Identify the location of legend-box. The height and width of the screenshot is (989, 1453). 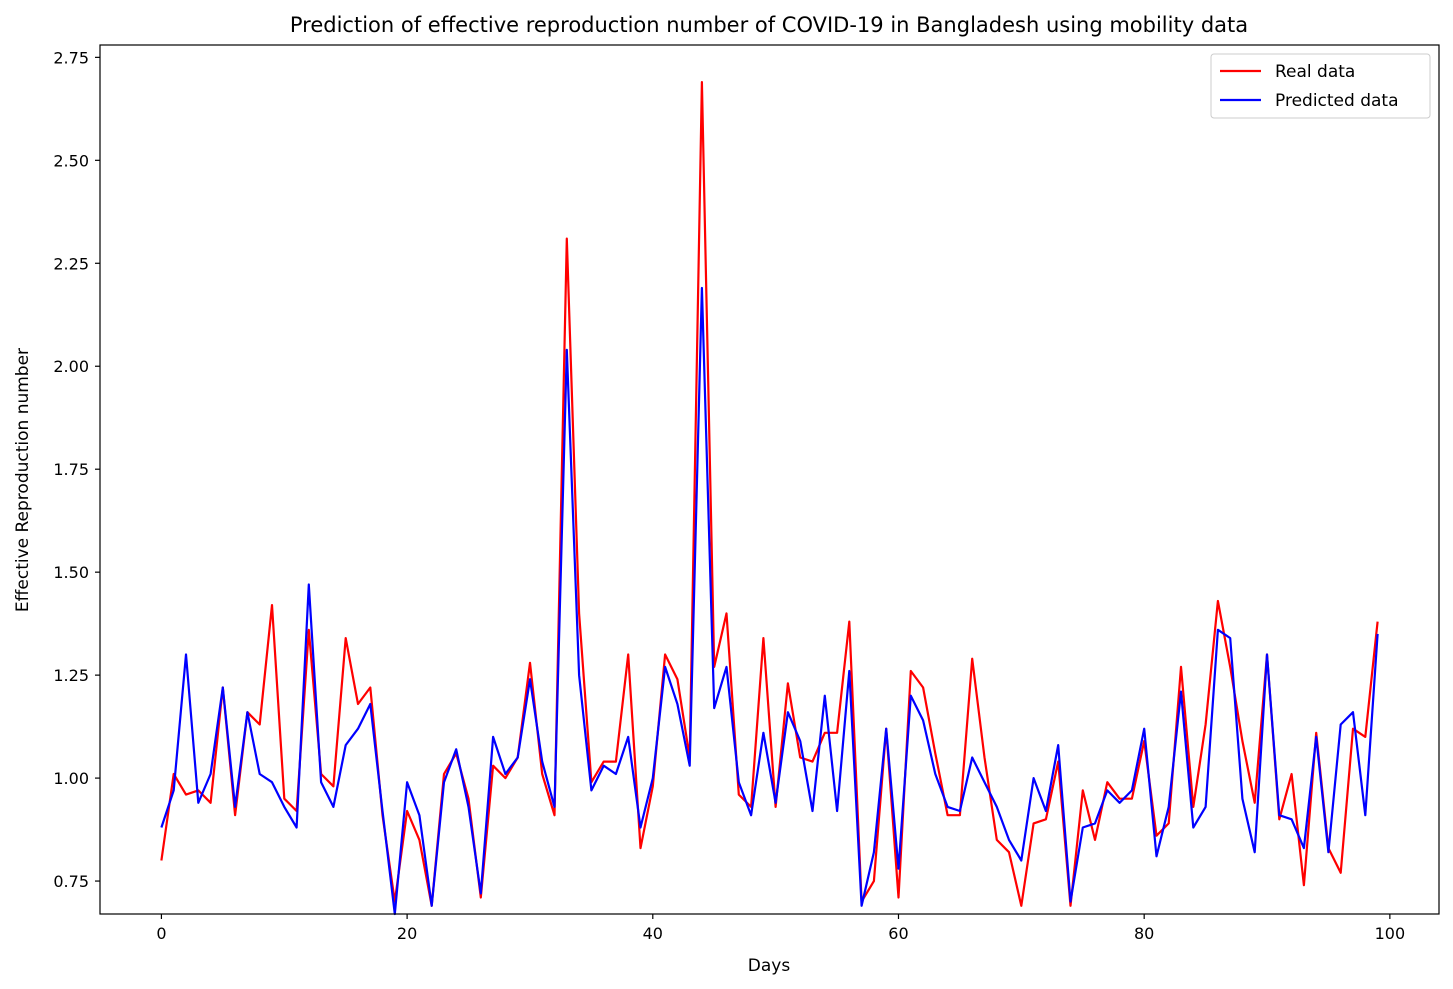
(1320, 86).